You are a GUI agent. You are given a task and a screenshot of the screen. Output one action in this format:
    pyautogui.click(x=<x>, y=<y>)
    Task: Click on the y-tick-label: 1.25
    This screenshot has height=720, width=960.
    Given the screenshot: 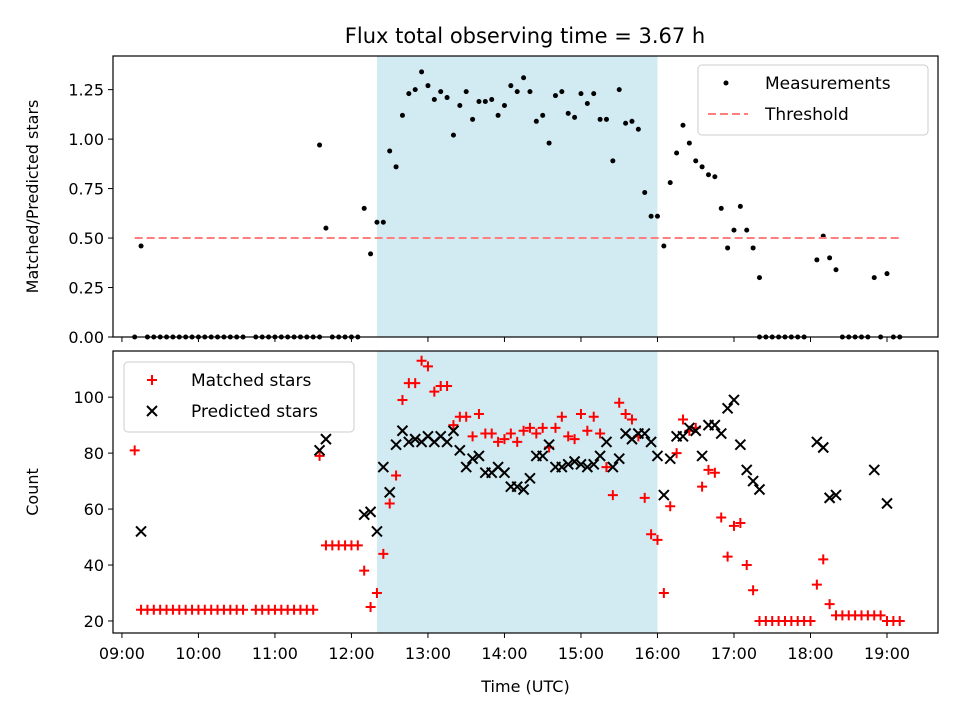 What is the action you would take?
    pyautogui.click(x=86, y=90)
    